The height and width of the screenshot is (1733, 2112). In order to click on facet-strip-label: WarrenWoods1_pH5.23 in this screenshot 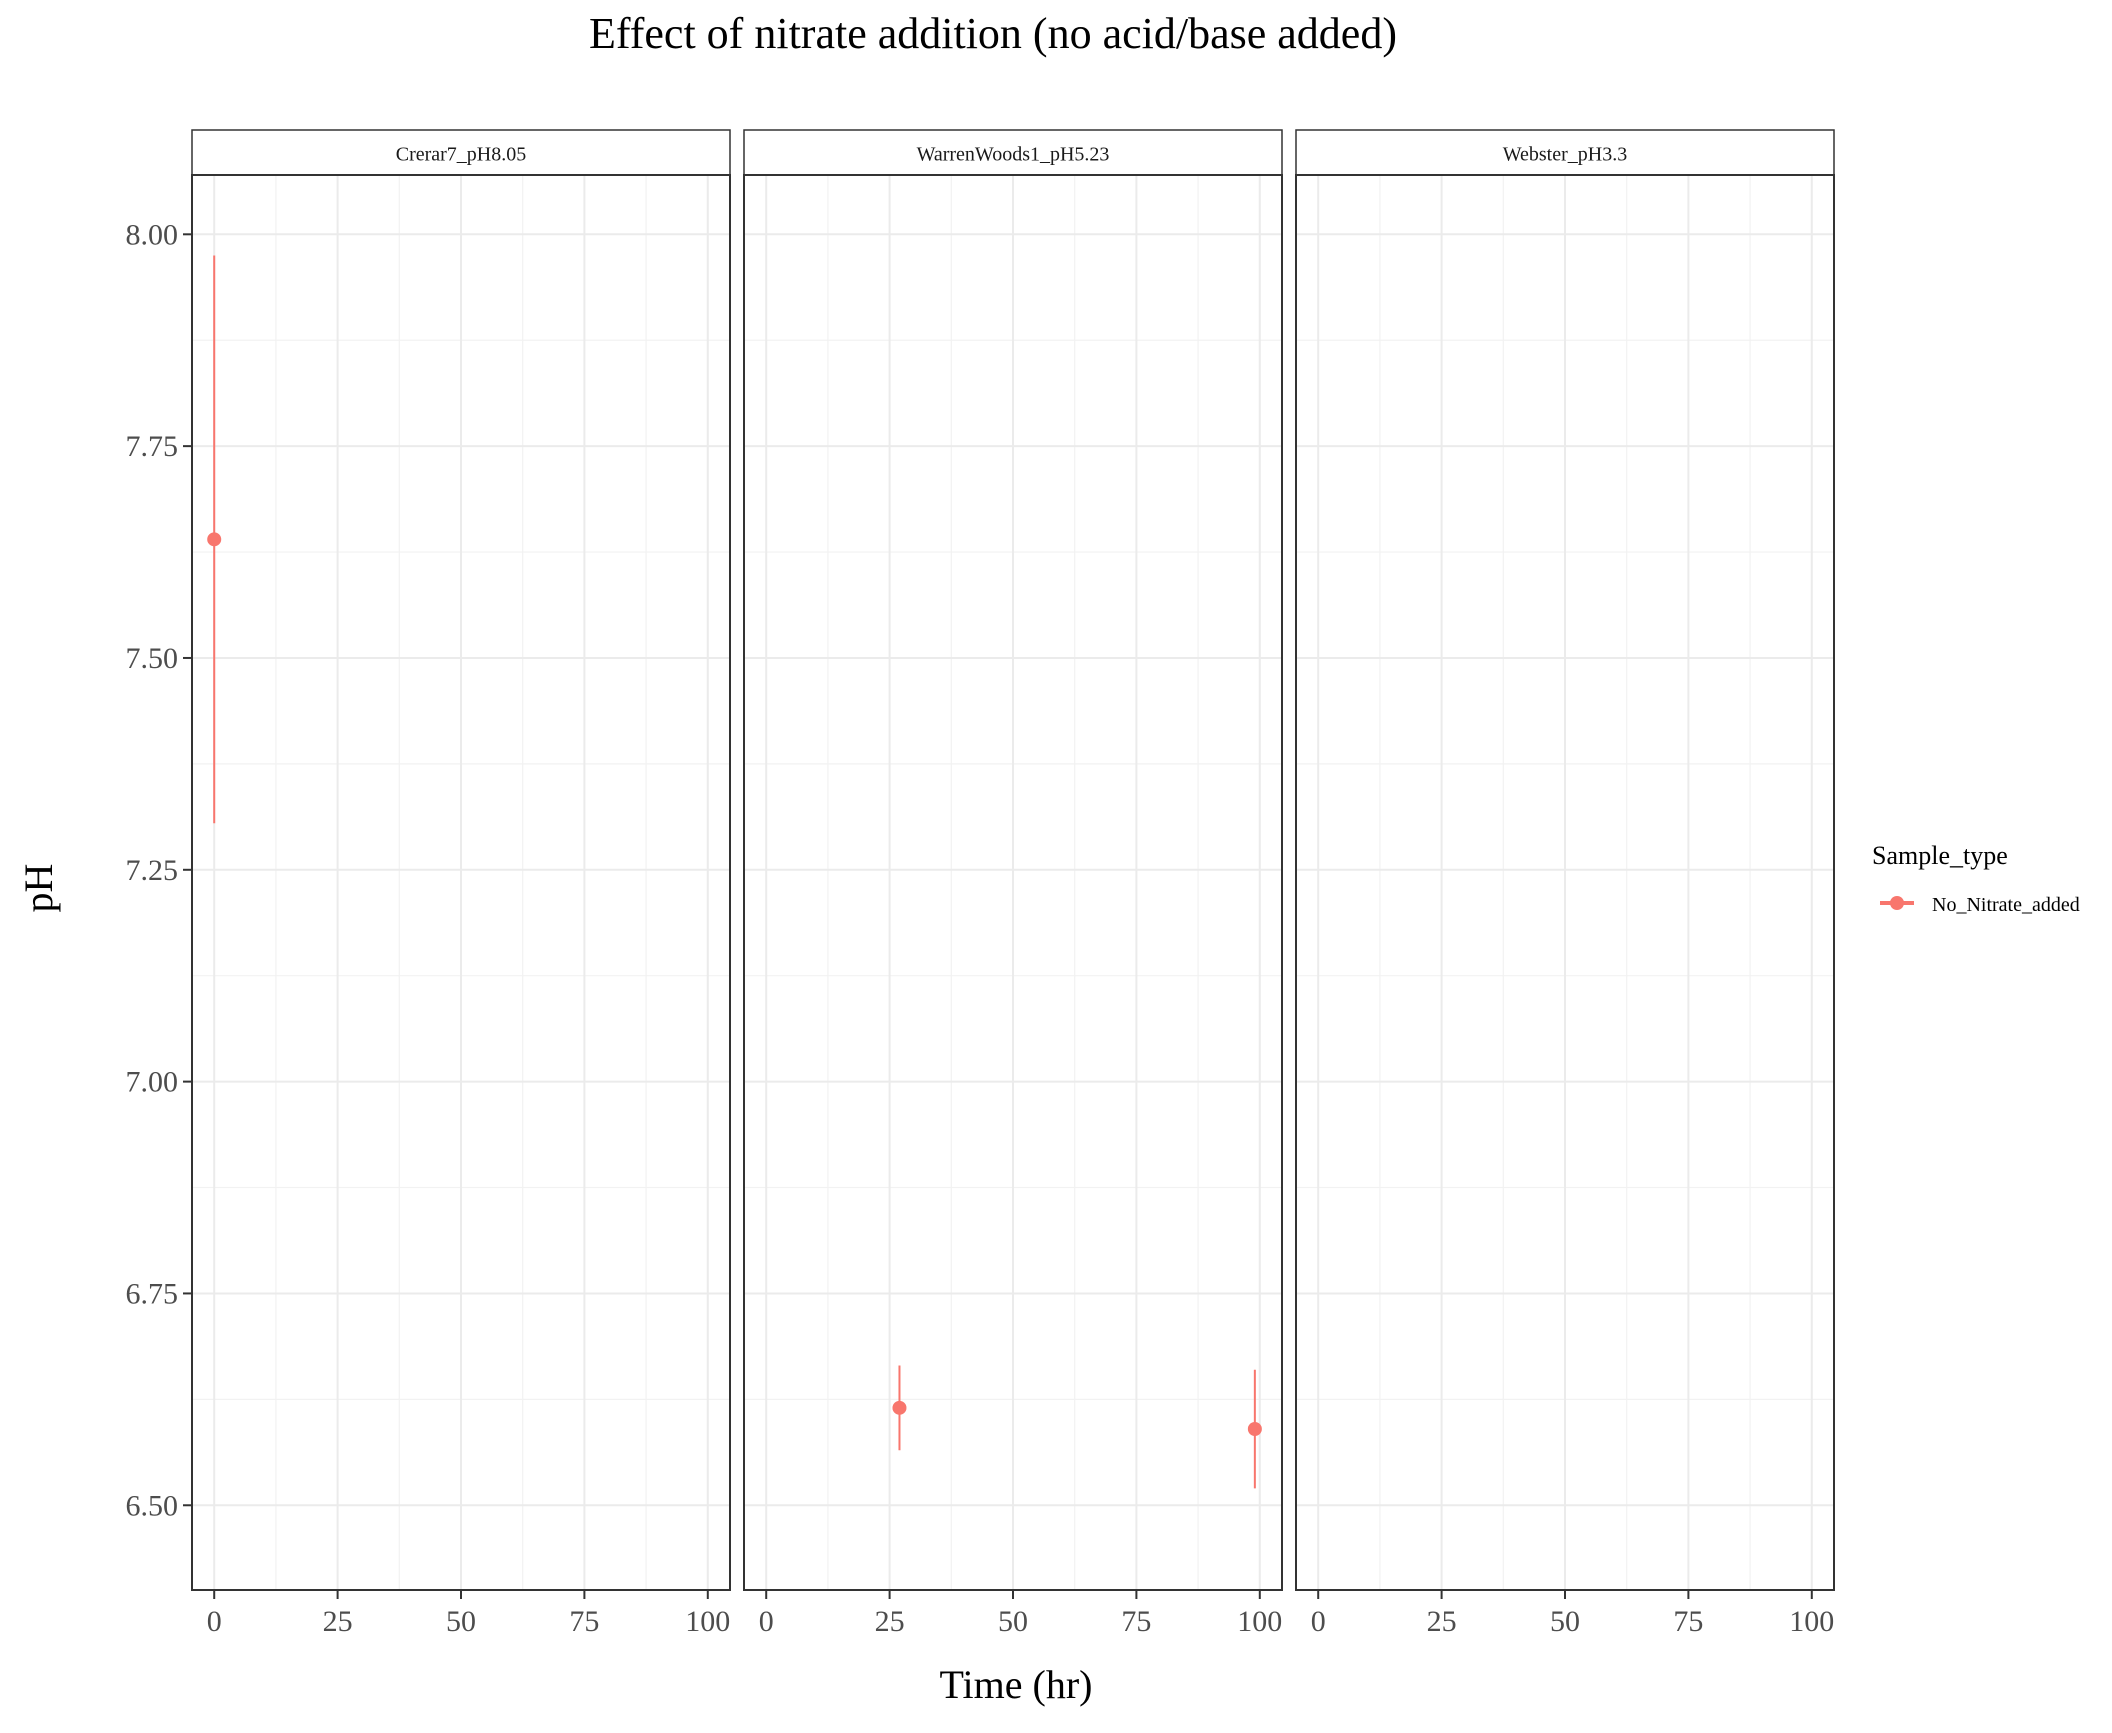, I will do `click(1013, 155)`.